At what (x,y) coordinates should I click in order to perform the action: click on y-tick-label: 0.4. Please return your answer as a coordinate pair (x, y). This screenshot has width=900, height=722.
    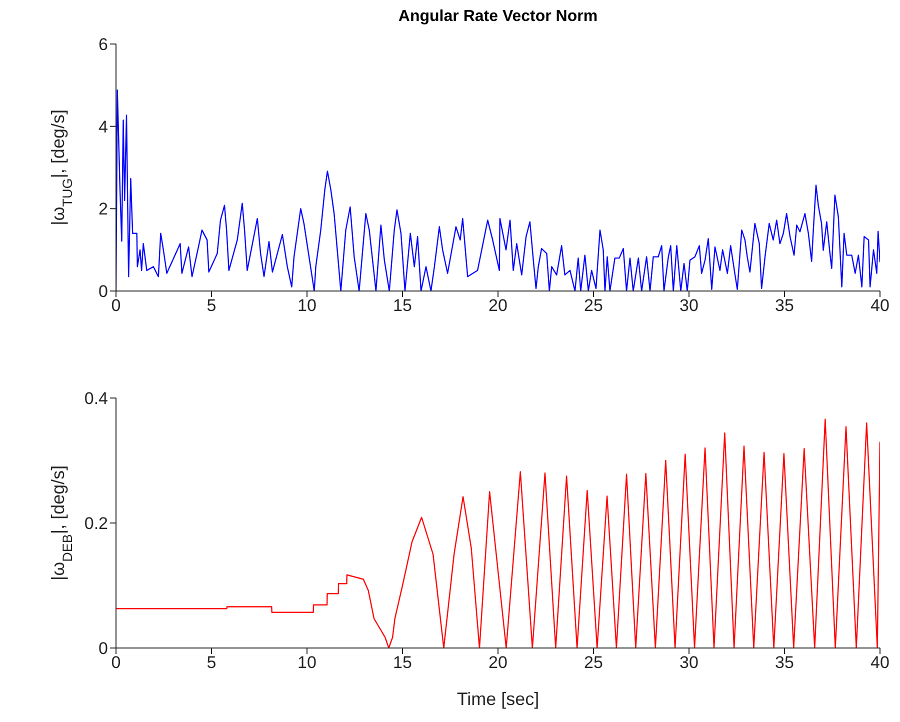
    Looking at the image, I should click on (96, 398).